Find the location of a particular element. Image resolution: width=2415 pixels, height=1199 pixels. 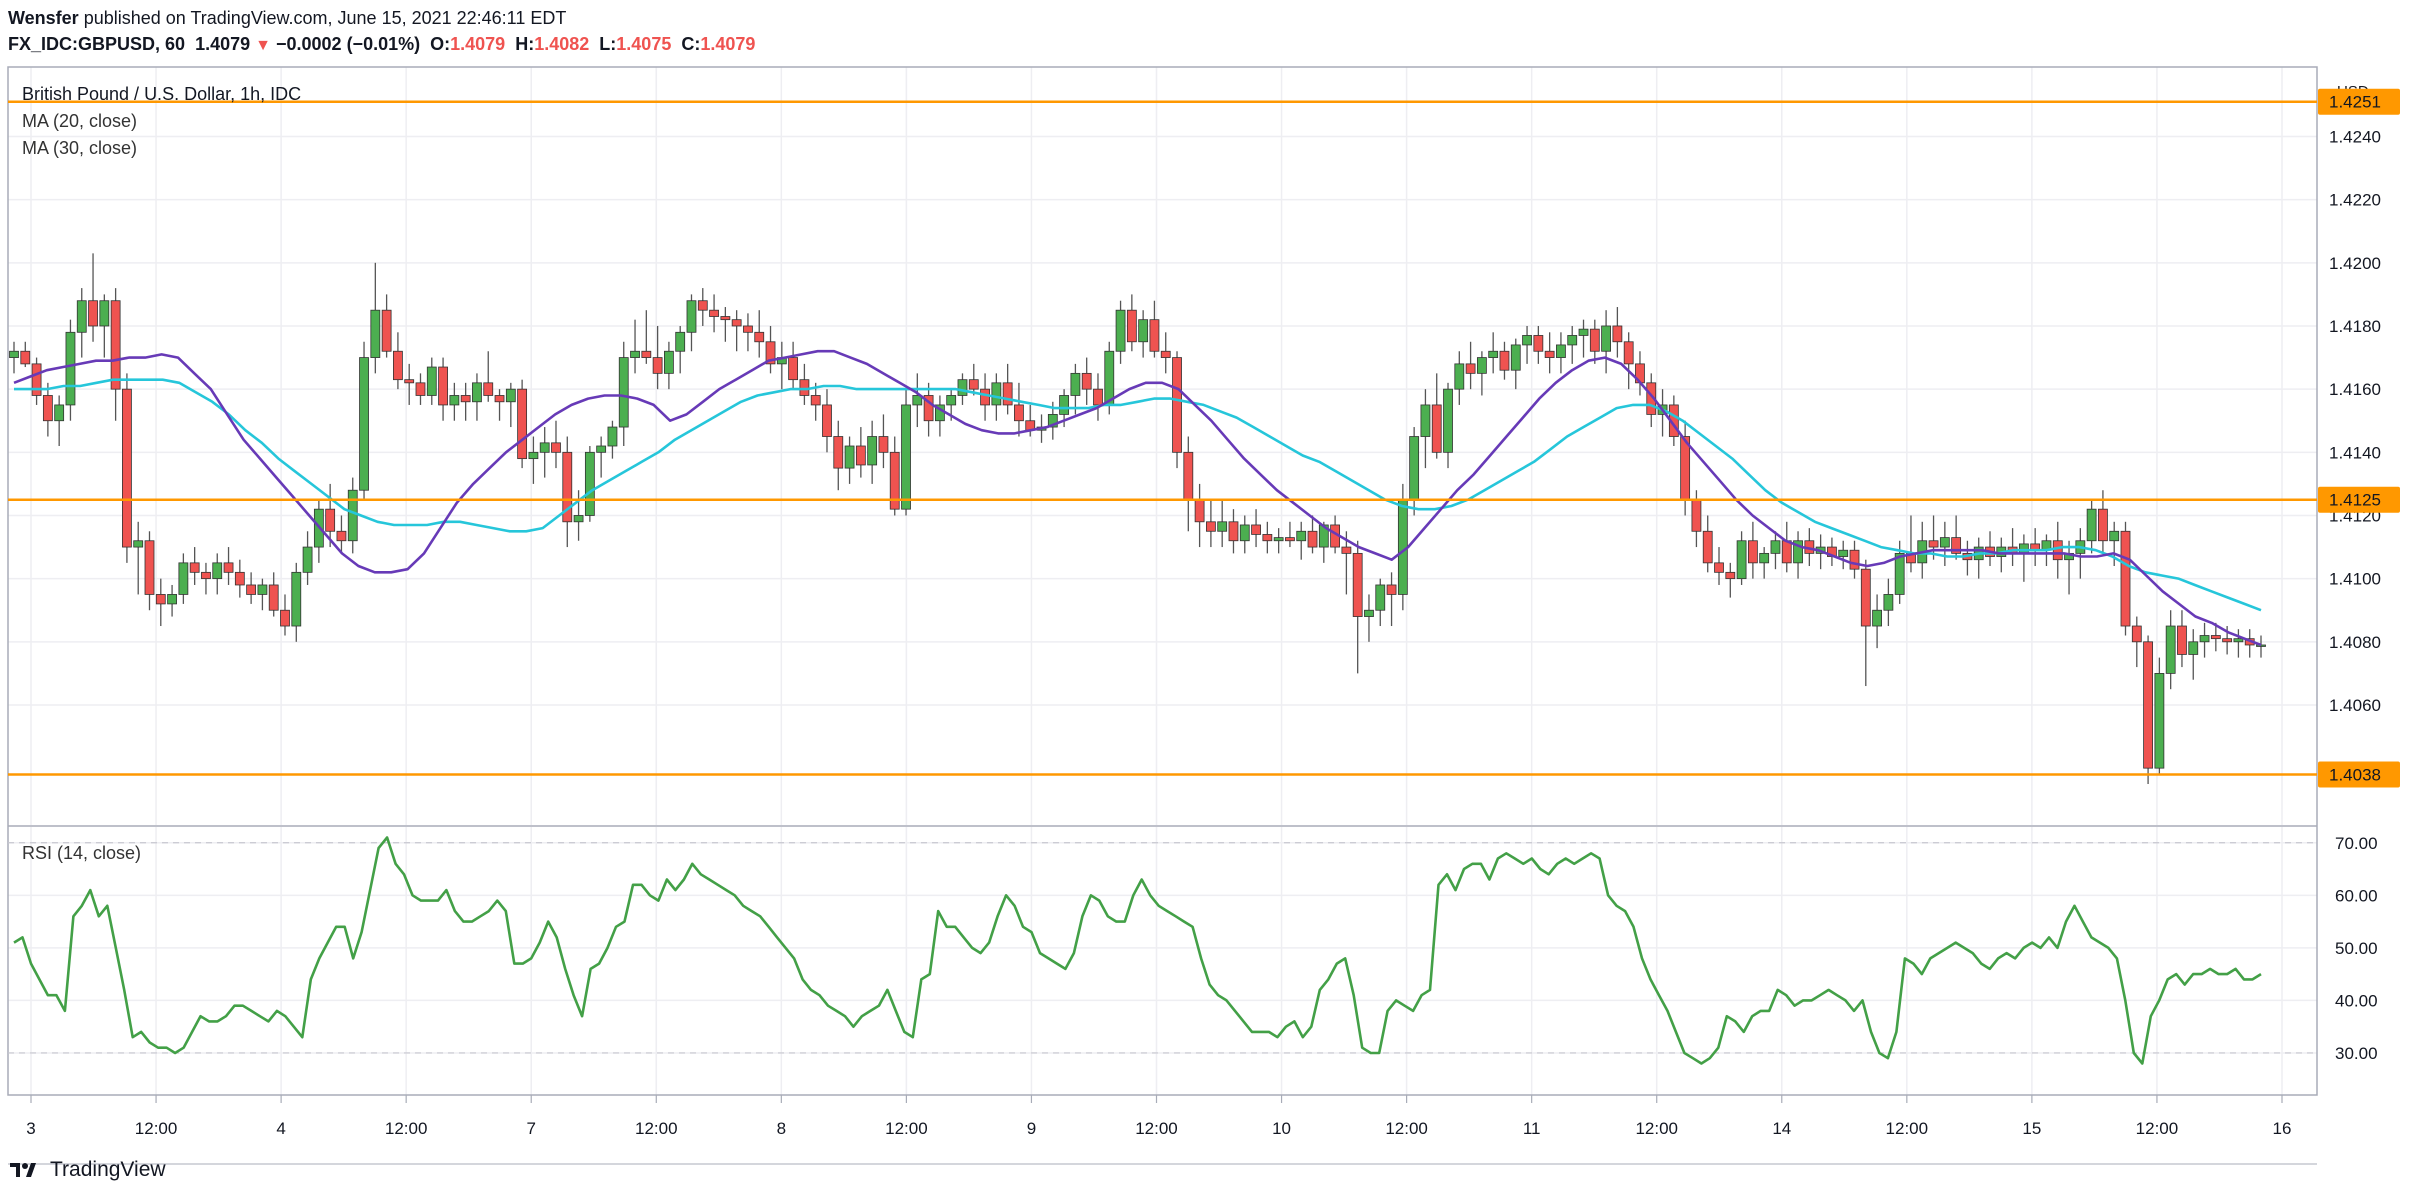

price-axis-label: 1.4220 is located at coordinates (2355, 200).